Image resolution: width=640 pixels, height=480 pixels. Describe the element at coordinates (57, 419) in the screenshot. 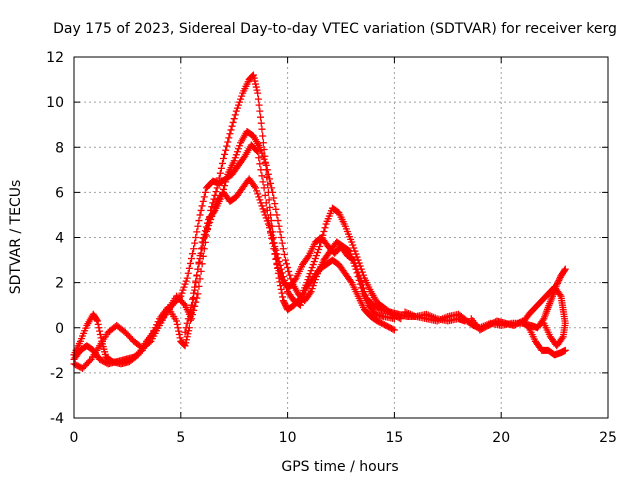

I see `y-tick-label: -4` at that location.